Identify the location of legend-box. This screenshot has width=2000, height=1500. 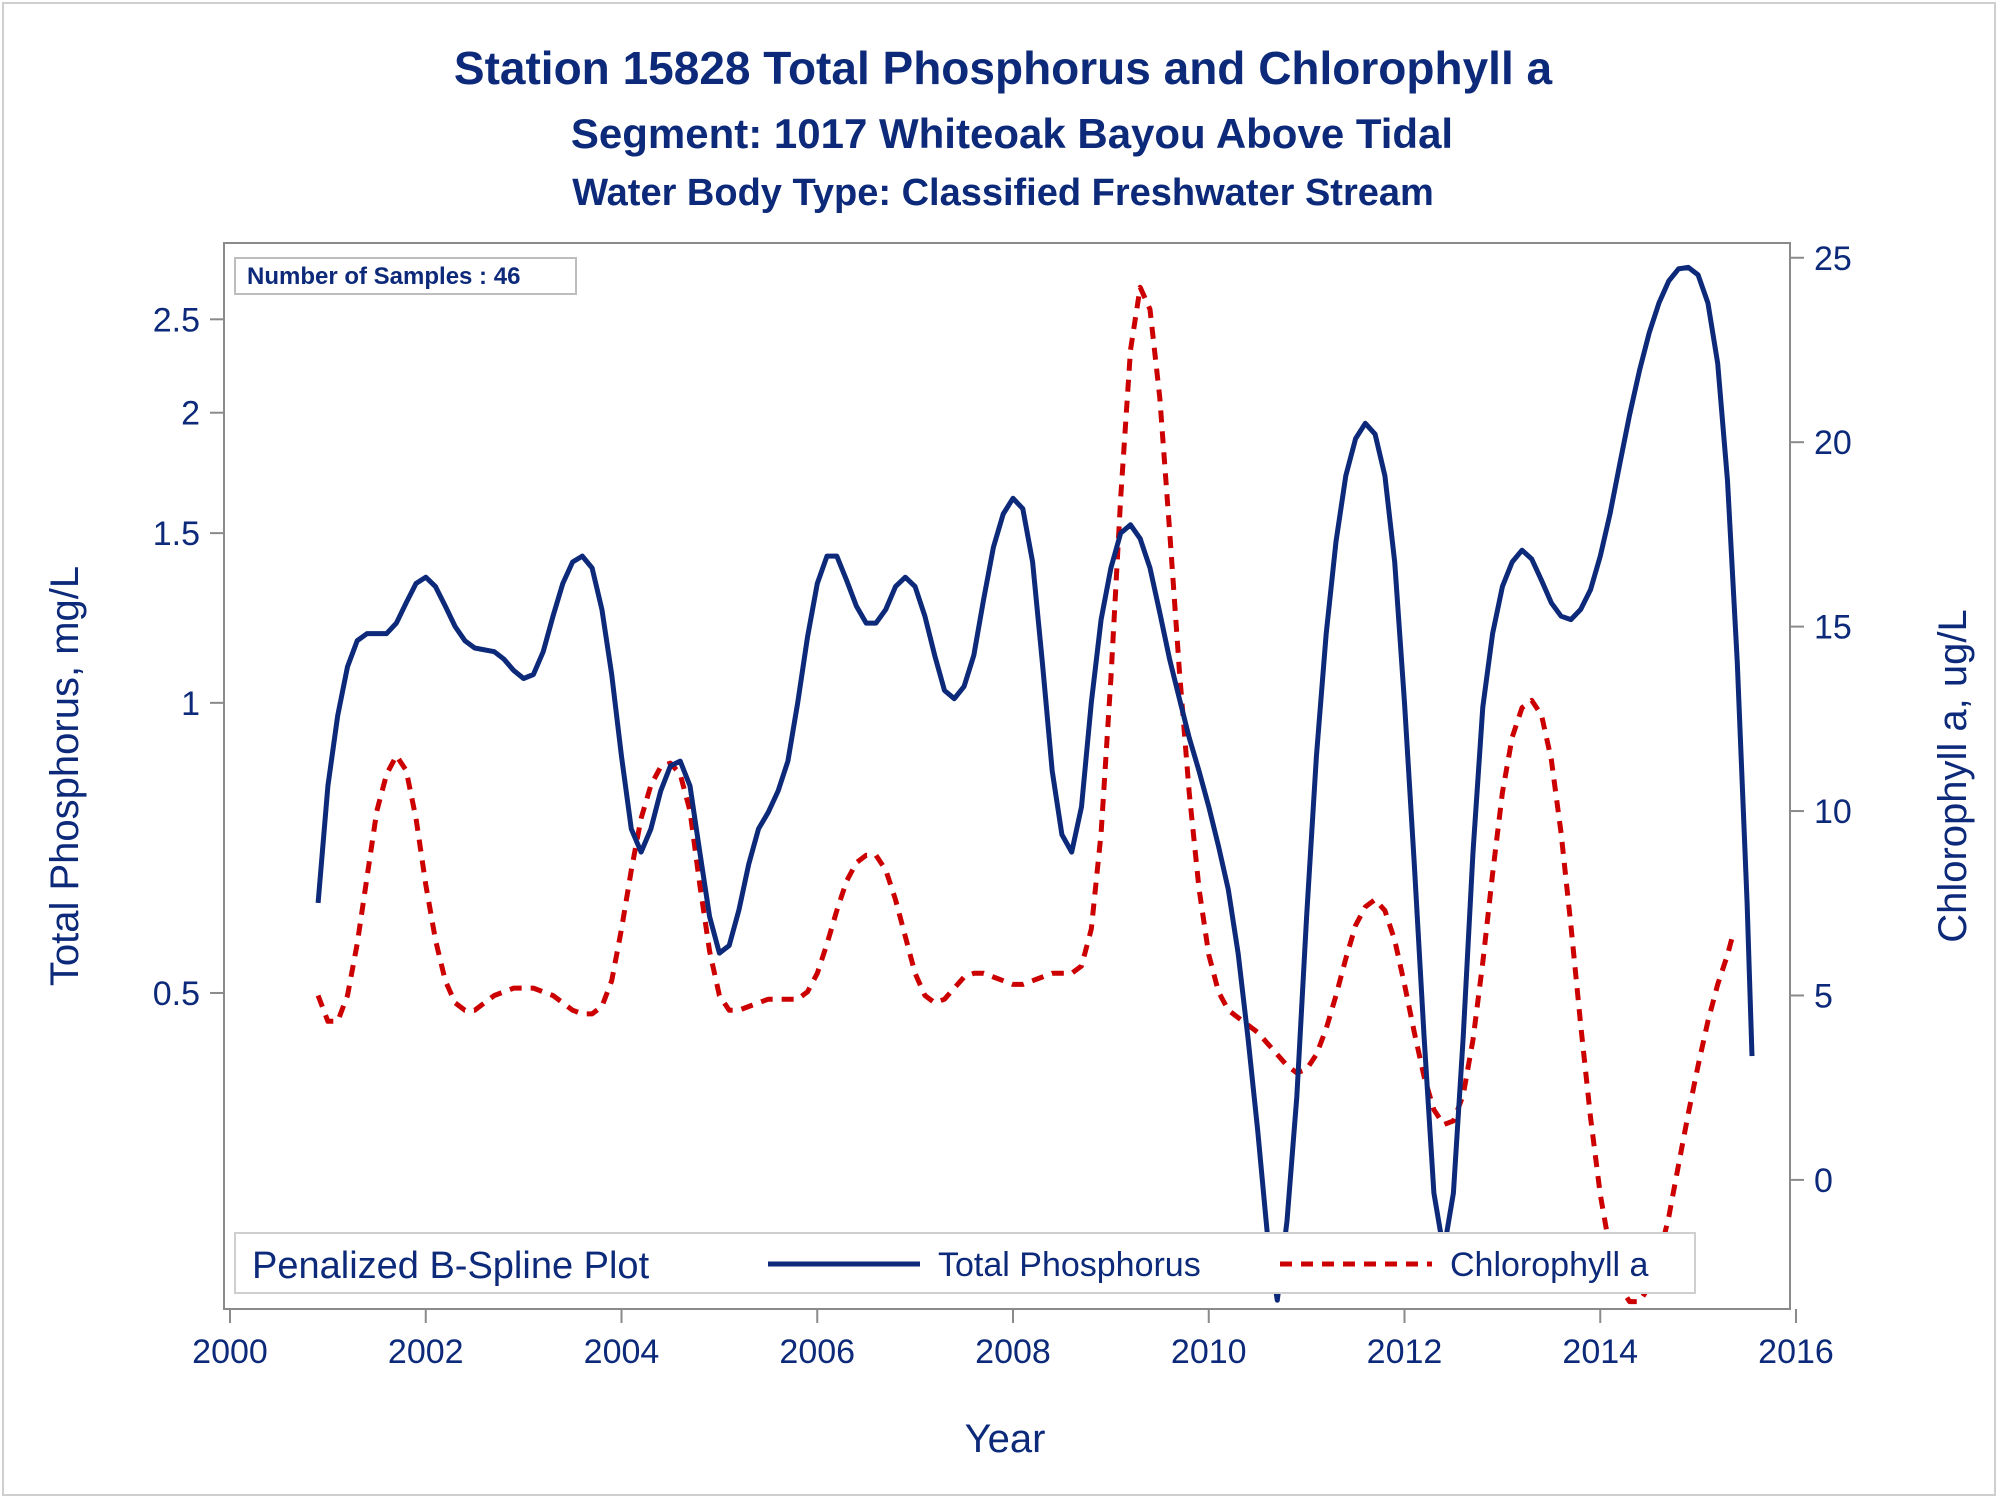
(965, 1263).